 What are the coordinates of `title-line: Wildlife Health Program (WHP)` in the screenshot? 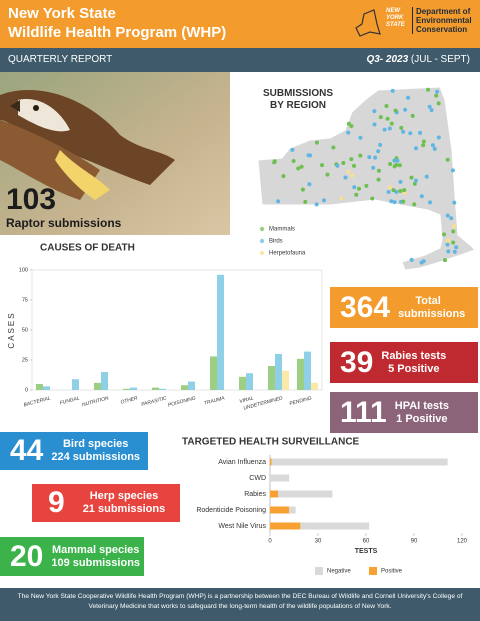 It's located at (117, 32).